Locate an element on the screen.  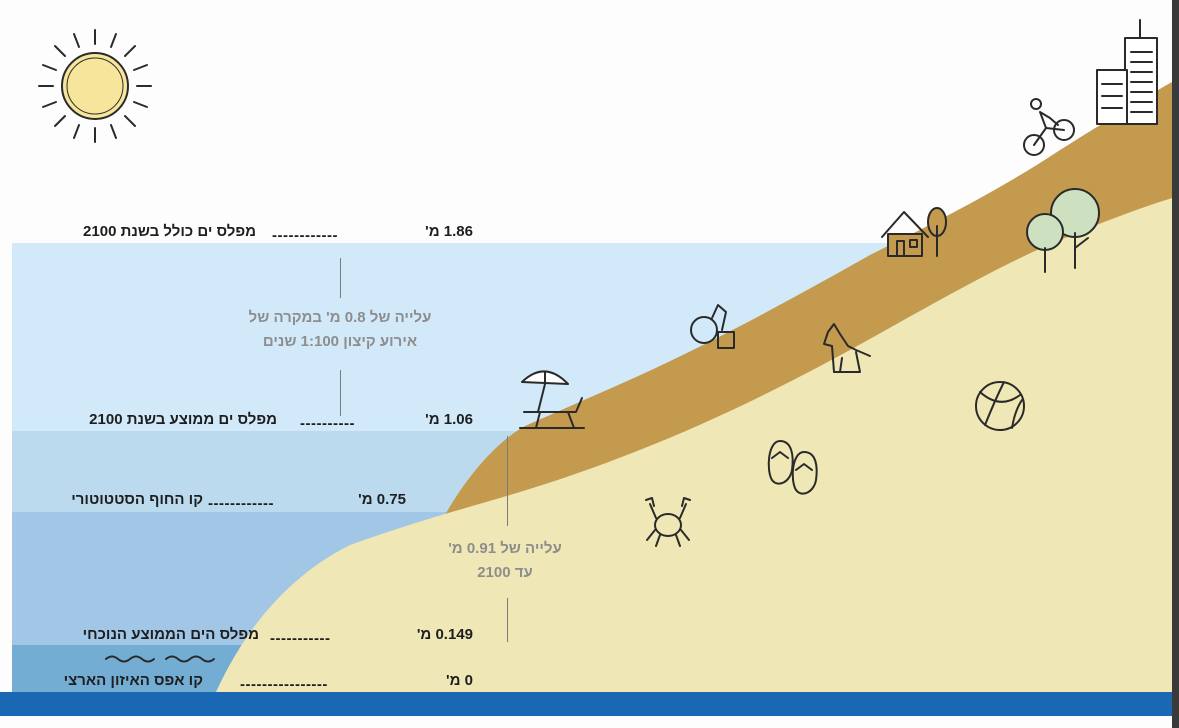
level-2-dashes: ---------- is located at coordinates (327, 423).